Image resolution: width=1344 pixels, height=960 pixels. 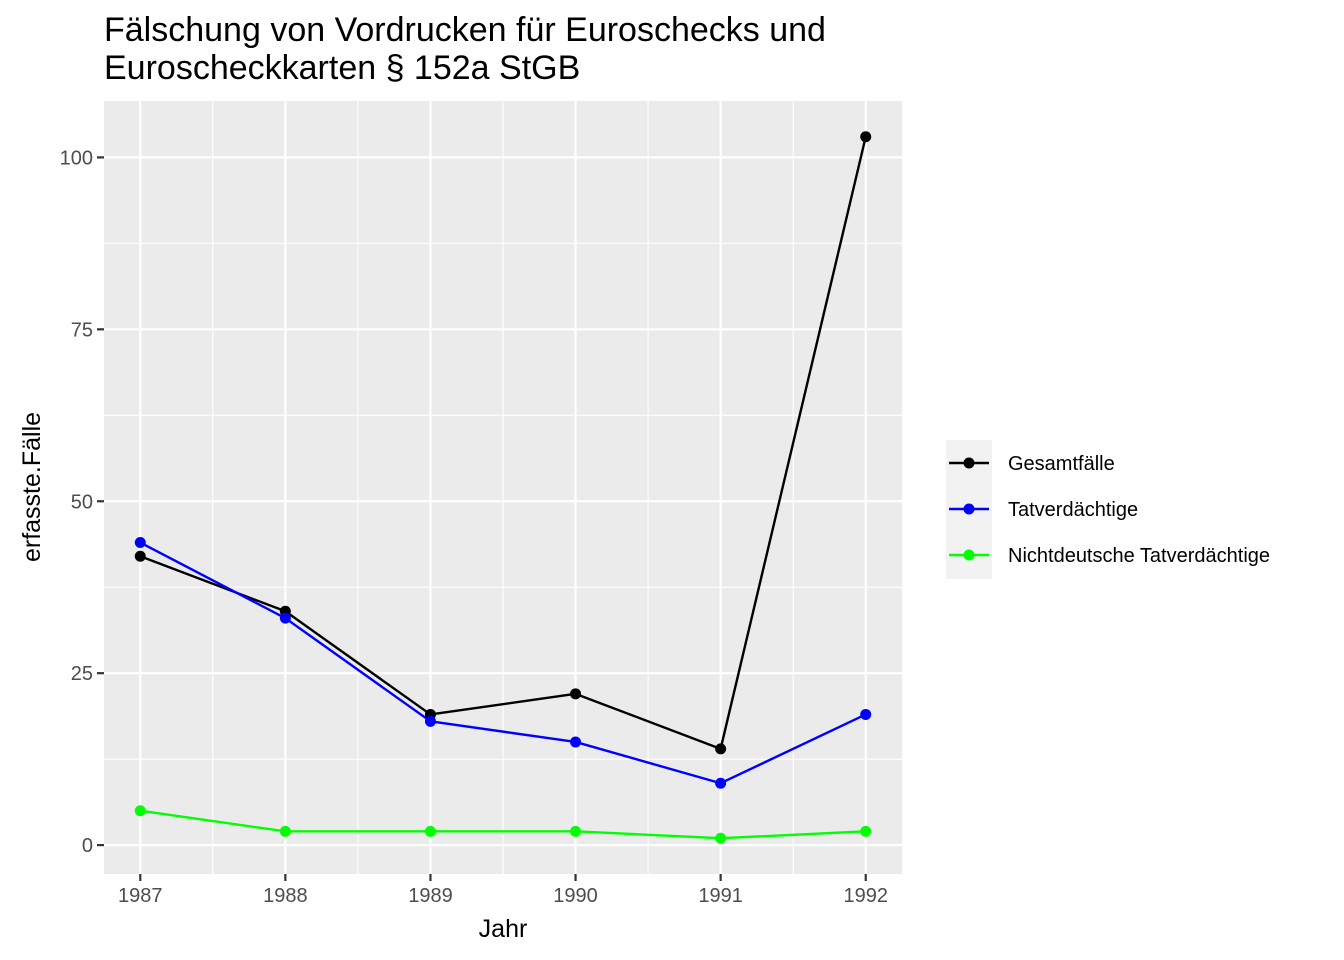 I want to click on y-tick-label: 75, so click(x=82, y=330).